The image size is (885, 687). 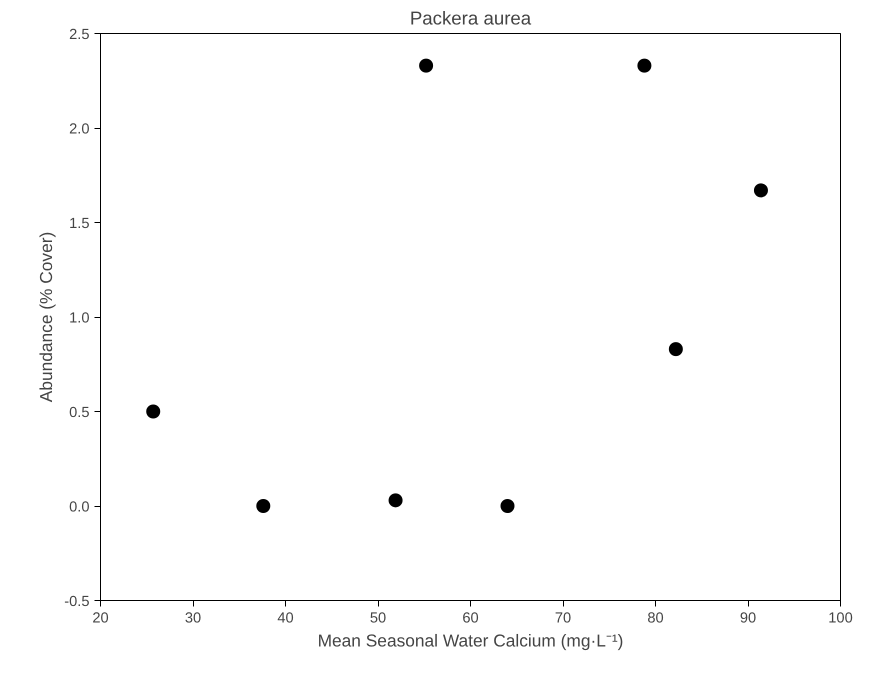 What do you see at coordinates (655, 618) in the screenshot?
I see `x-tick-label: 80` at bounding box center [655, 618].